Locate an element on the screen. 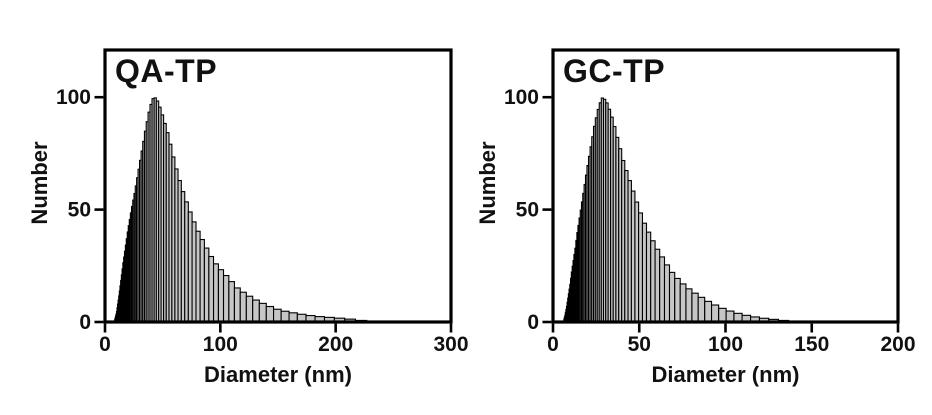 This screenshot has width=932, height=415. panel-title: GC-TP is located at coordinates (614, 71).